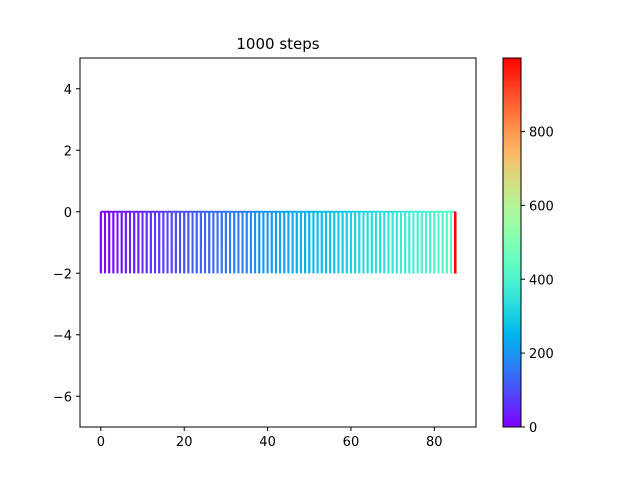 Image resolution: width=640 pixels, height=480 pixels. Describe the element at coordinates (434, 442) in the screenshot. I see `x-tick-label: 80` at that location.